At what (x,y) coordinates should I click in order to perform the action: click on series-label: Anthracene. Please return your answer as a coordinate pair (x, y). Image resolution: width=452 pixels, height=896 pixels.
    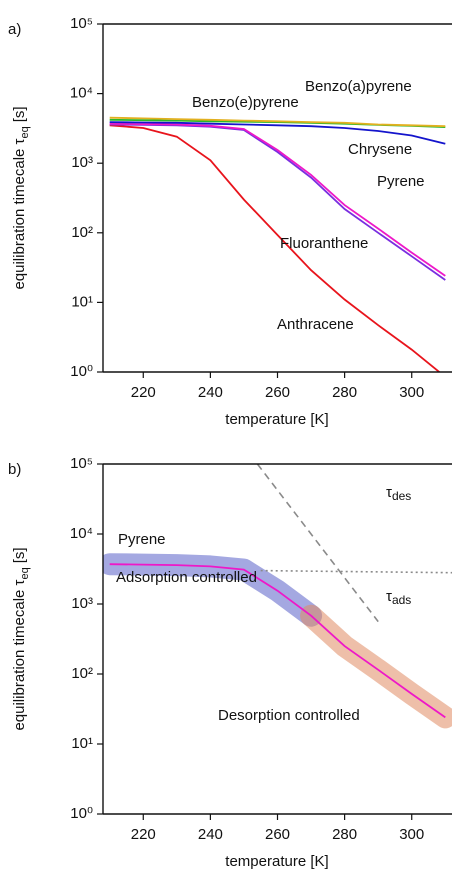
    Looking at the image, I should click on (315, 324).